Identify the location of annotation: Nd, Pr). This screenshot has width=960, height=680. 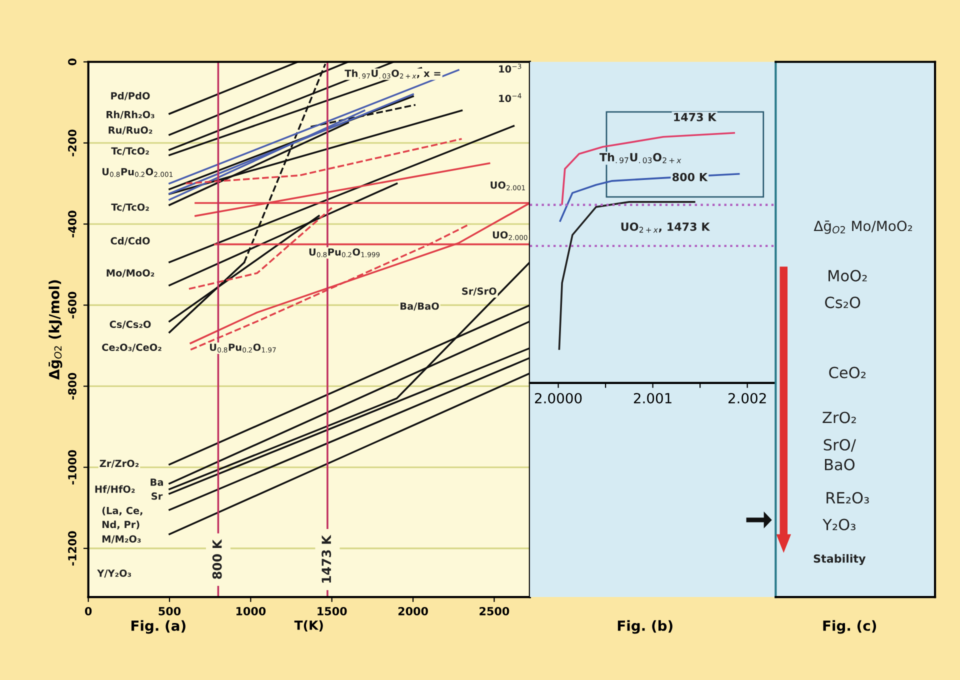
(121, 525).